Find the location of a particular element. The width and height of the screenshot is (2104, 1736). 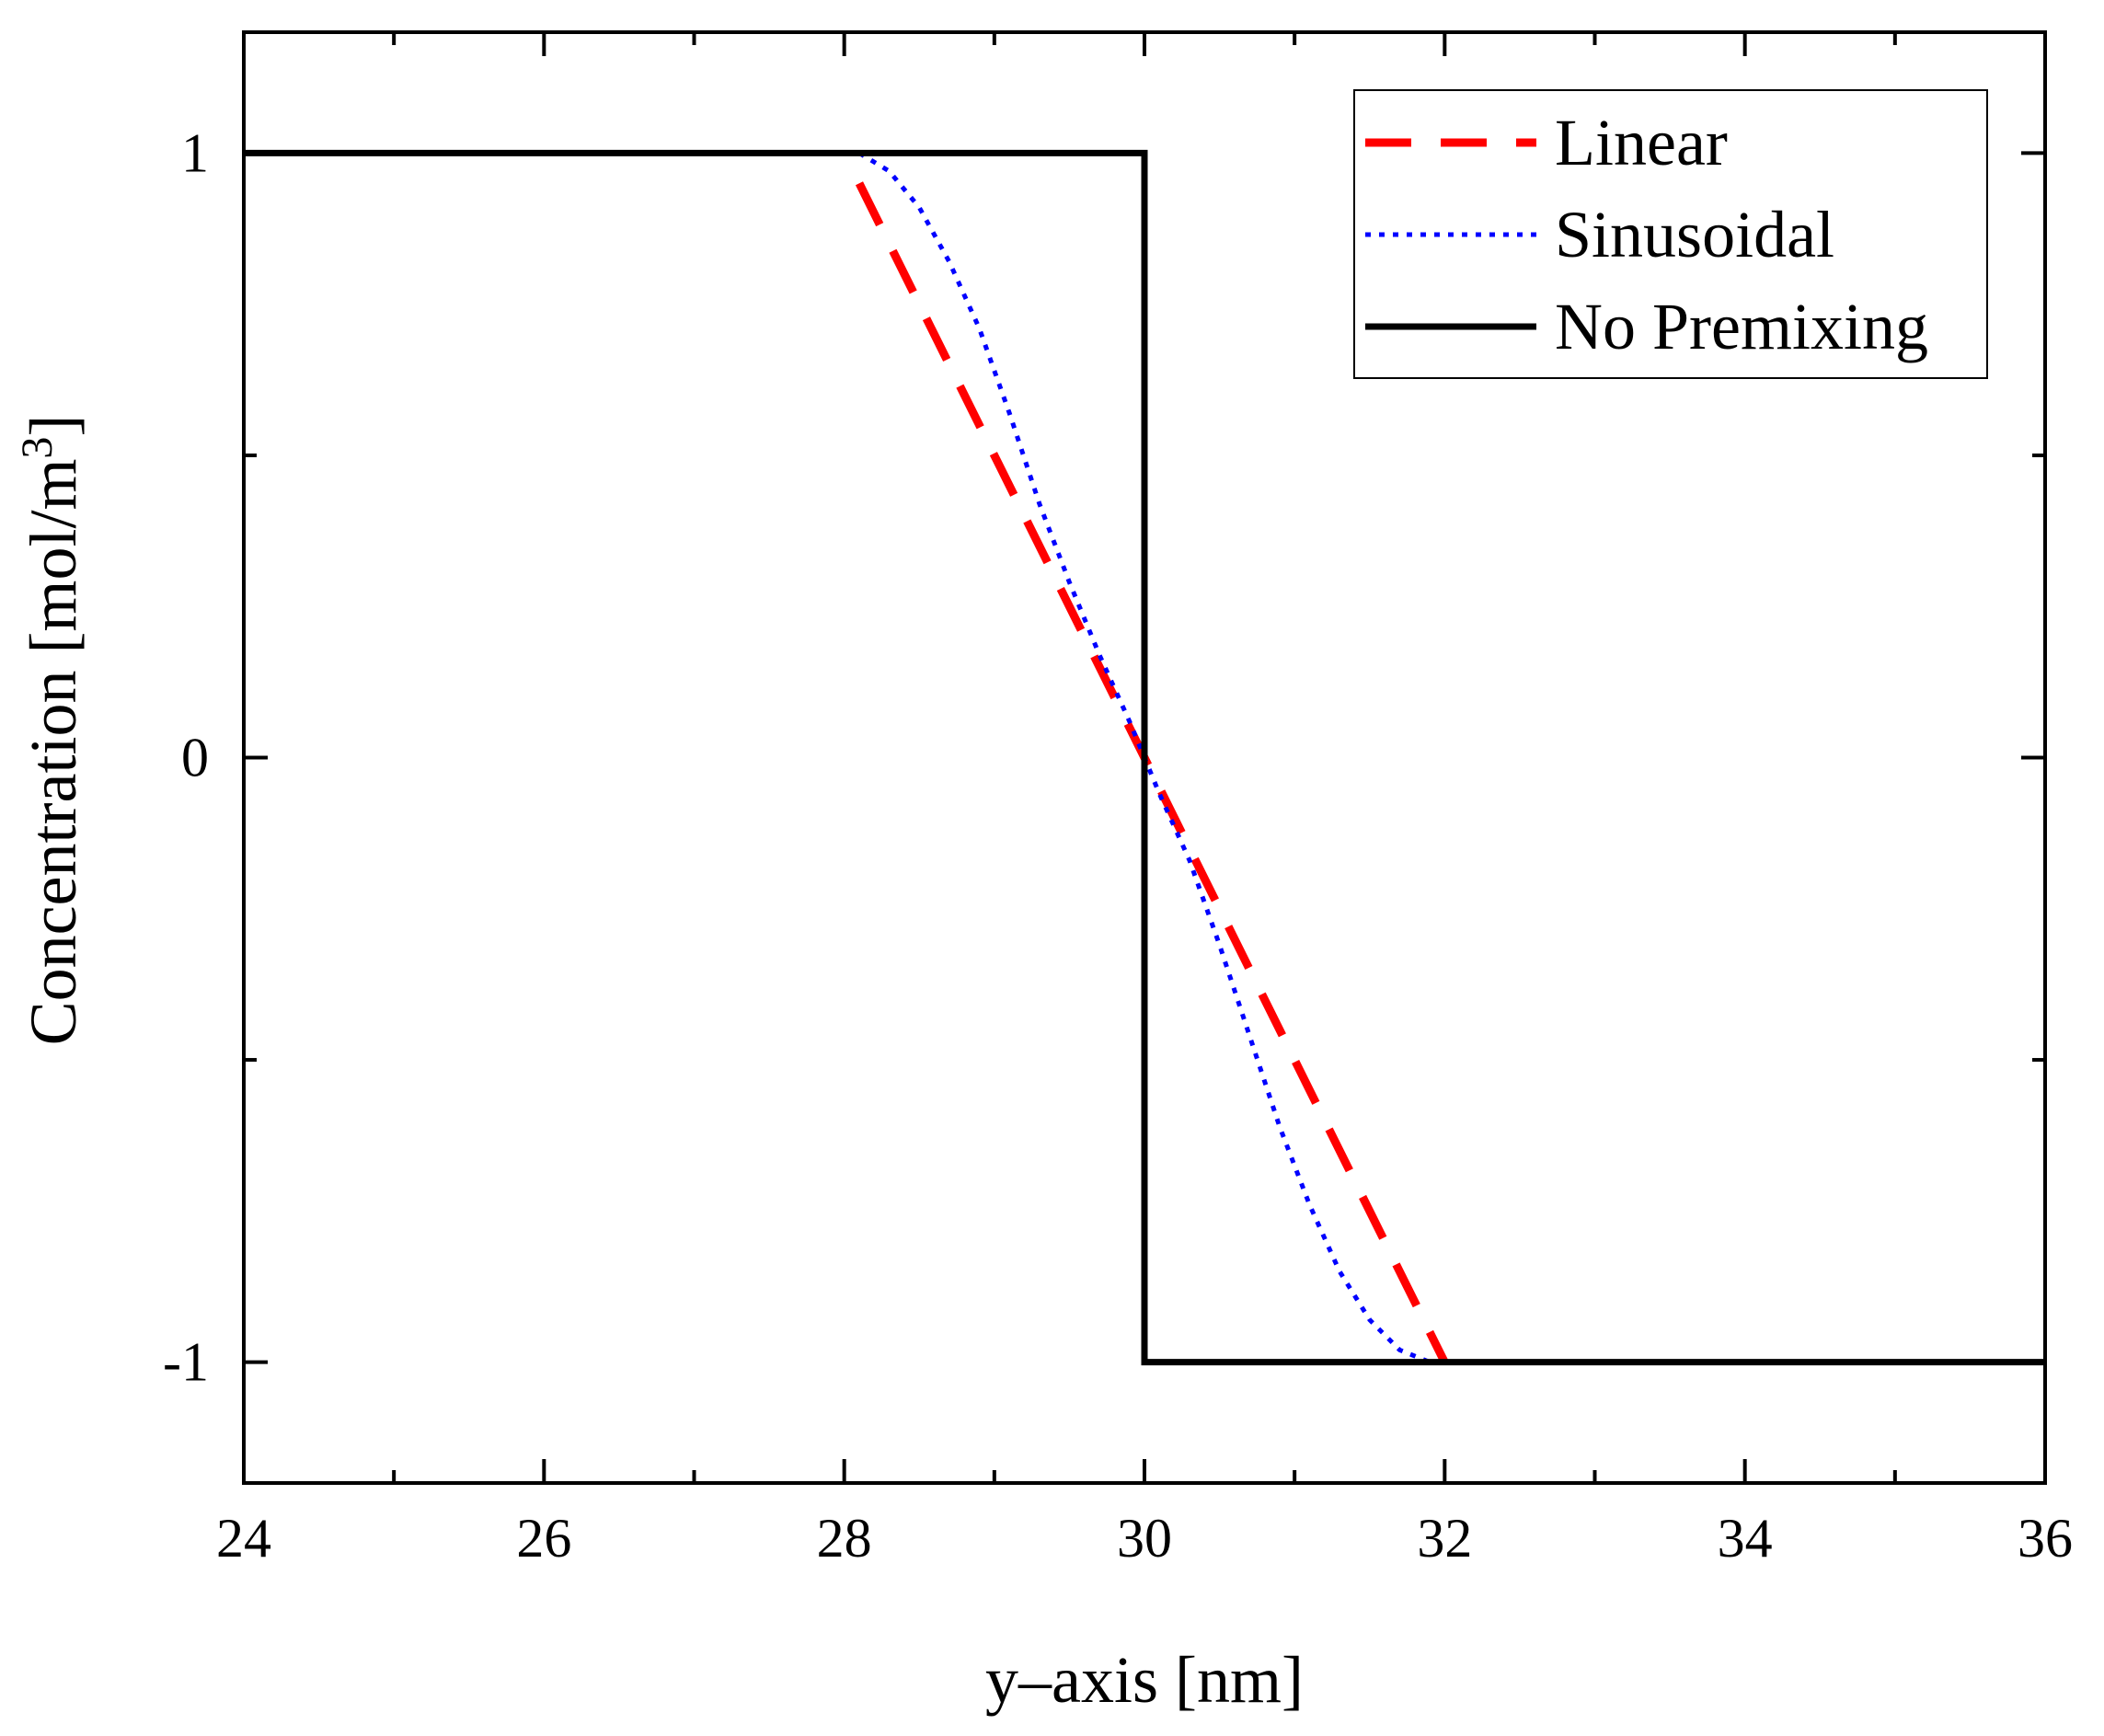

y-axis-title-main: Concentration [mol/m is located at coordinates (53, 752).